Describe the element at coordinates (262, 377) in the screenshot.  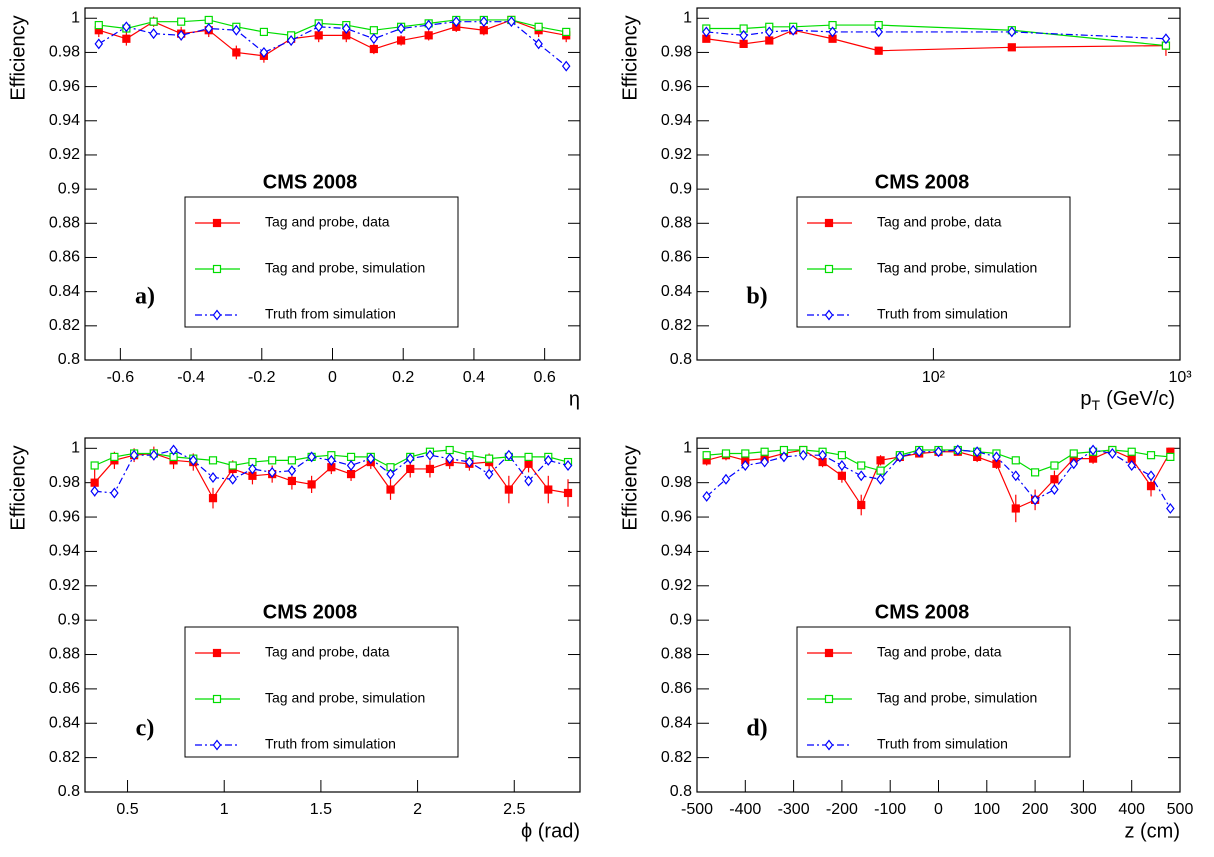
I see `x-tick-label: -0.2` at that location.